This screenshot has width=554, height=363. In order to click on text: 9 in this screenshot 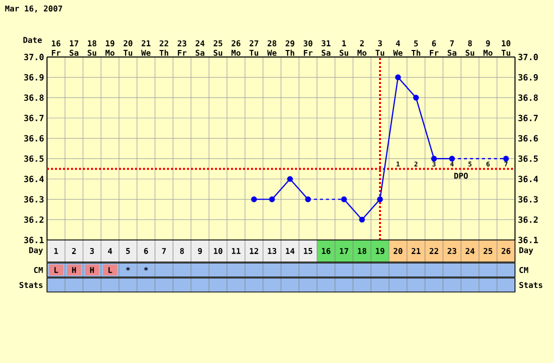, I will do `click(200, 251)`.